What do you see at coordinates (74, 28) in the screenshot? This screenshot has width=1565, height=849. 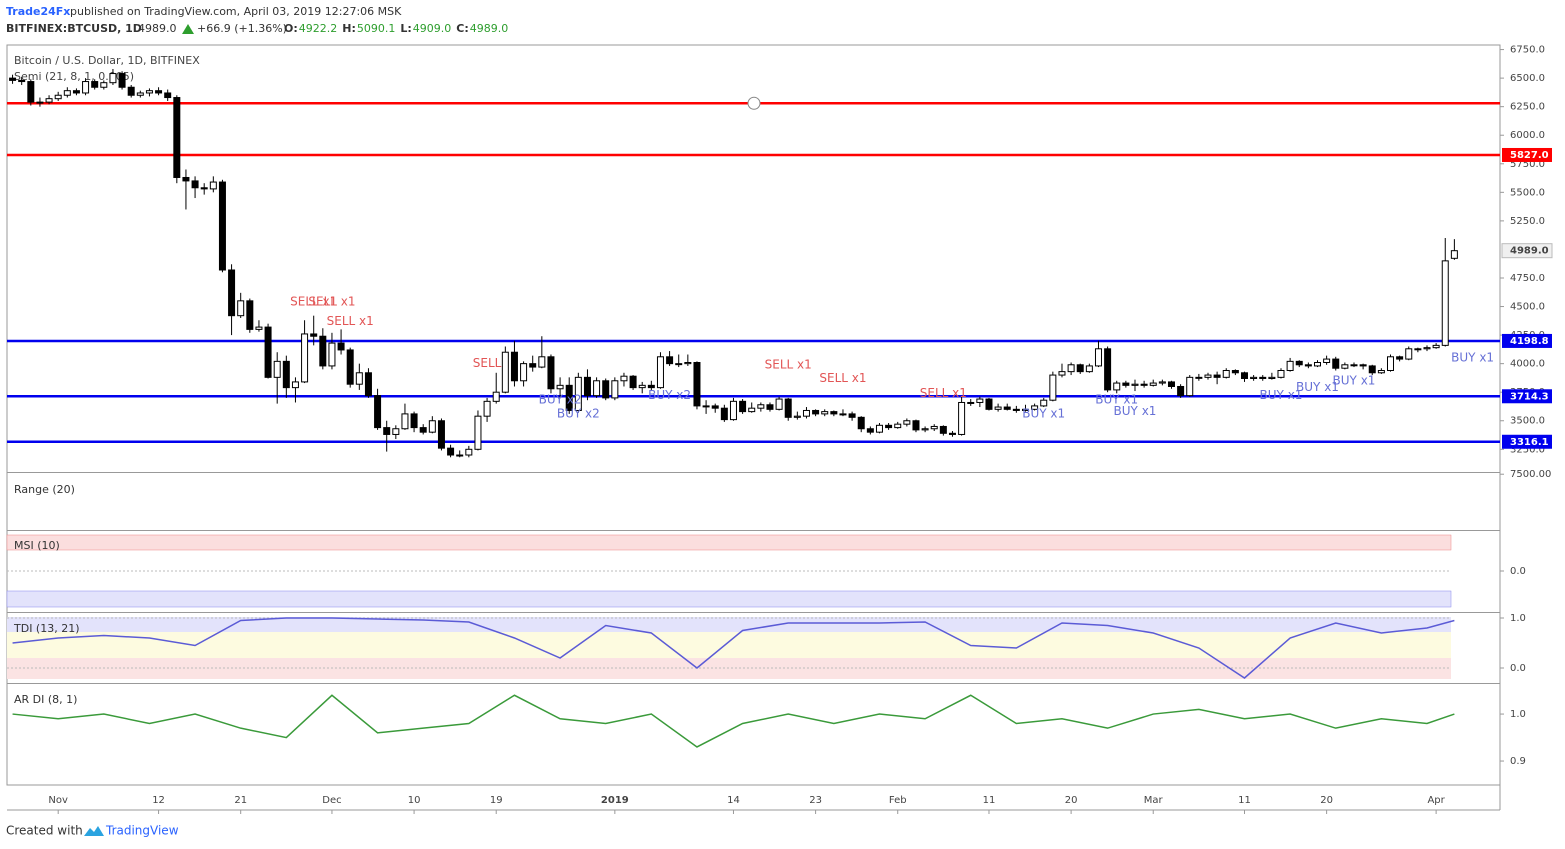 I see `symbol: BITFINEX:BTCUSD, 1D` at bounding box center [74, 28].